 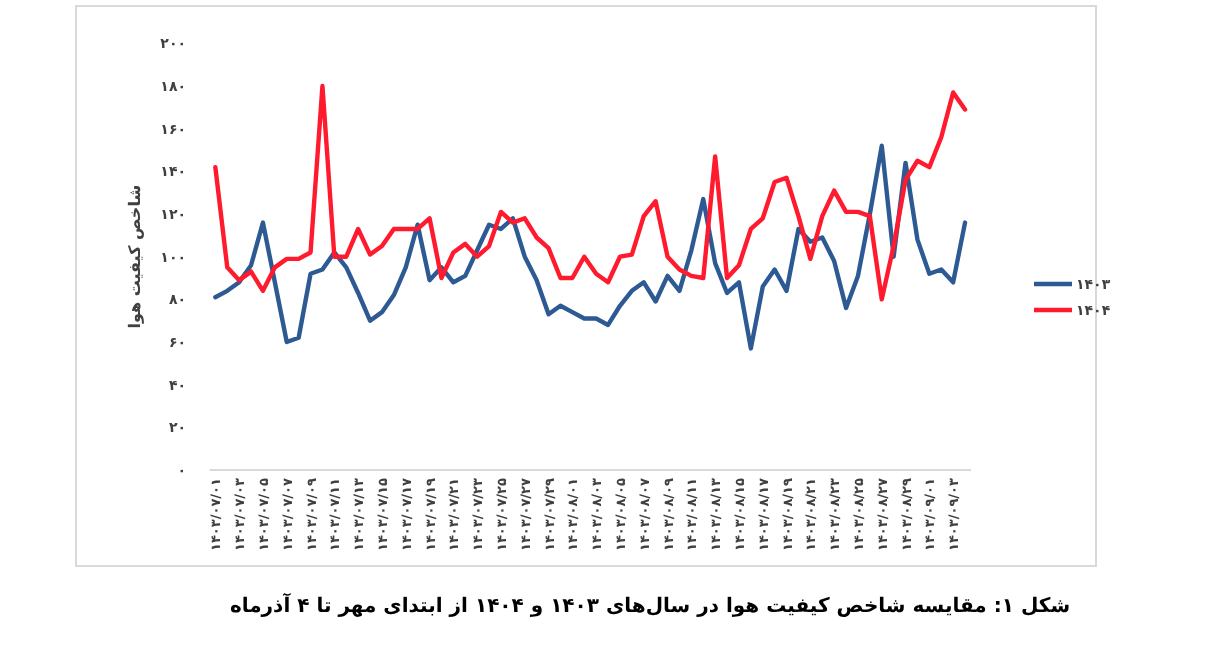 I want to click on y-axis-title: شاخص کیفیت هوا, so click(x=135, y=256).